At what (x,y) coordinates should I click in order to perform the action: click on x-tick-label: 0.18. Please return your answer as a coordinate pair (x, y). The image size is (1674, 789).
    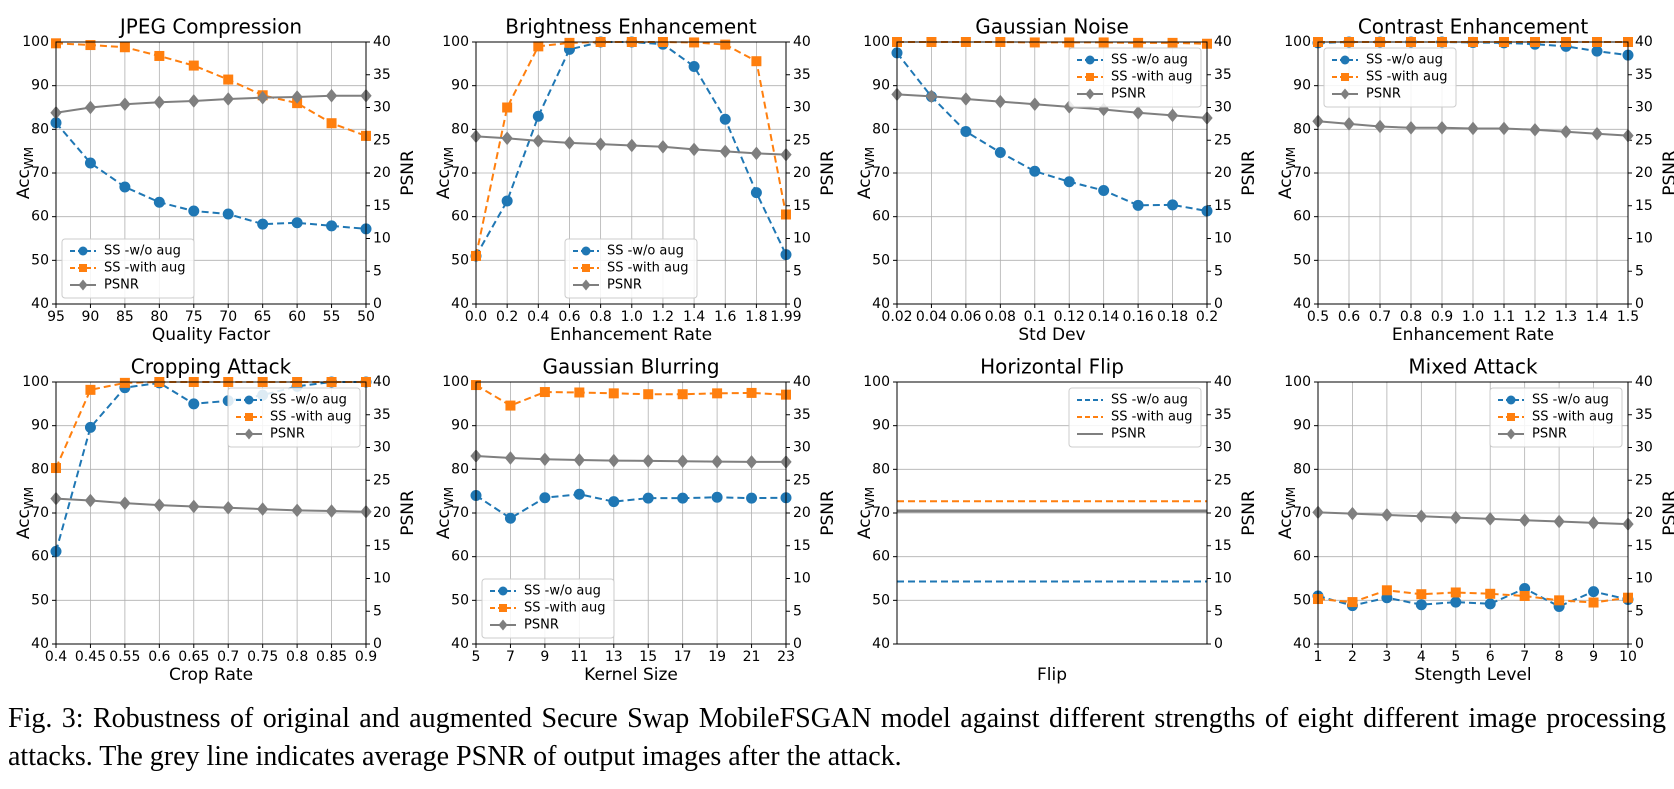
    Looking at the image, I should click on (1172, 317).